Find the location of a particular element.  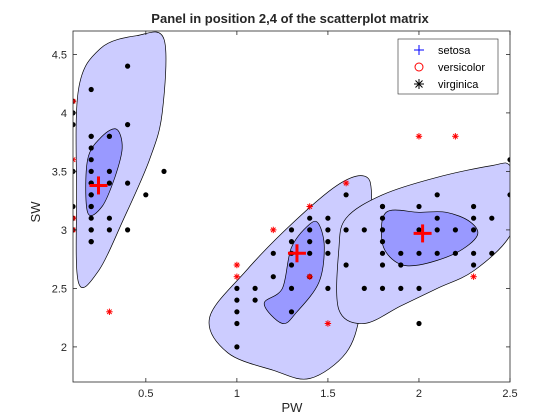

plus-marker-icon is located at coordinates (419, 50).